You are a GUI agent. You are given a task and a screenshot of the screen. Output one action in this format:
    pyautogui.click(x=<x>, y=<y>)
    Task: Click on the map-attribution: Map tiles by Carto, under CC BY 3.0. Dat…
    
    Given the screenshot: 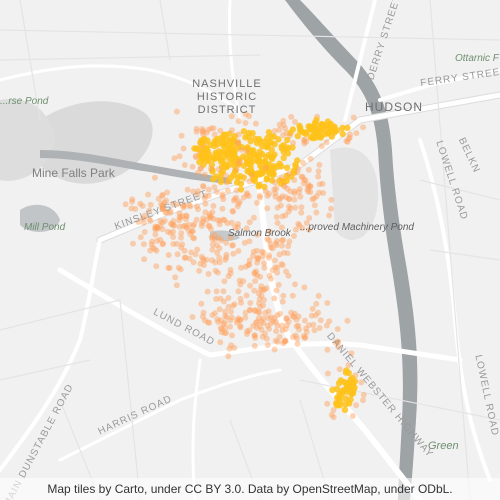 What is the action you would take?
    pyautogui.click(x=250, y=489)
    